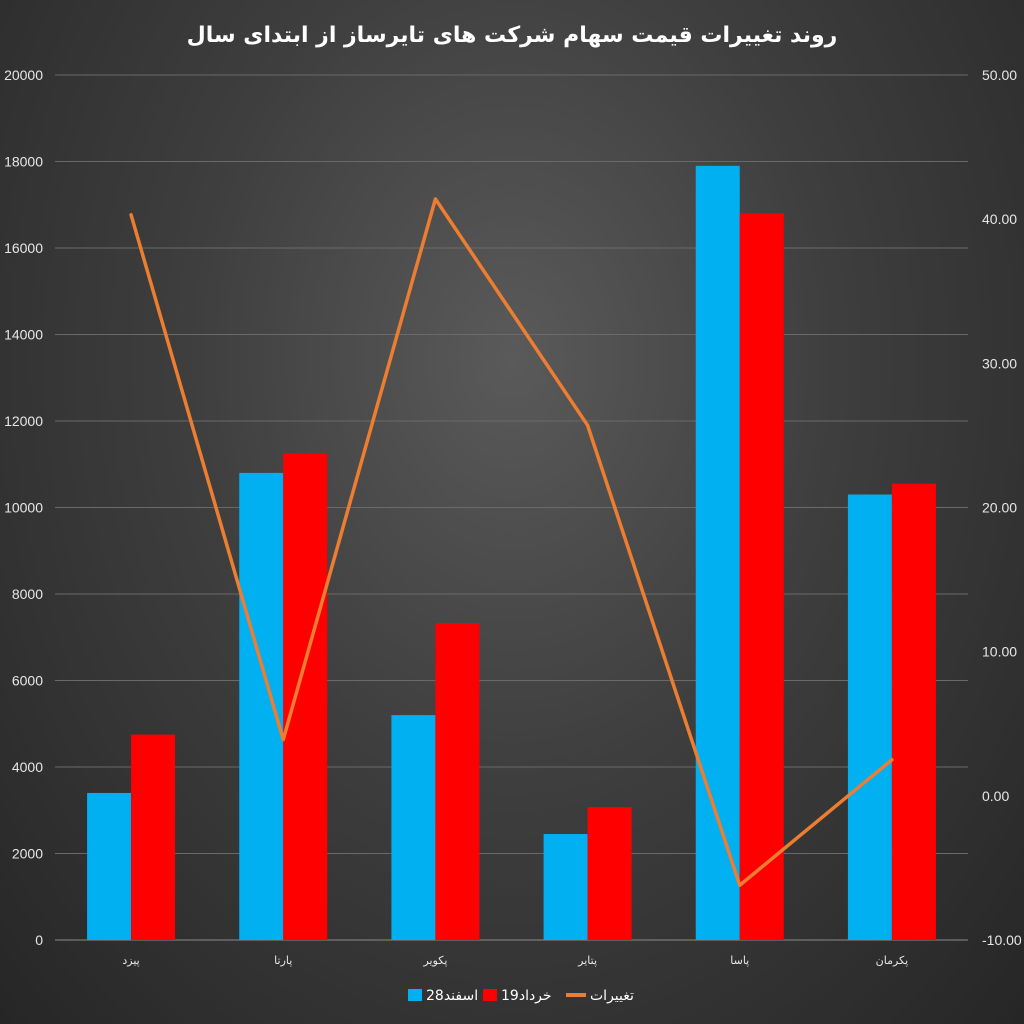  What do you see at coordinates (612, 996) in the screenshot?
I see `legend-label: تغییرات` at bounding box center [612, 996].